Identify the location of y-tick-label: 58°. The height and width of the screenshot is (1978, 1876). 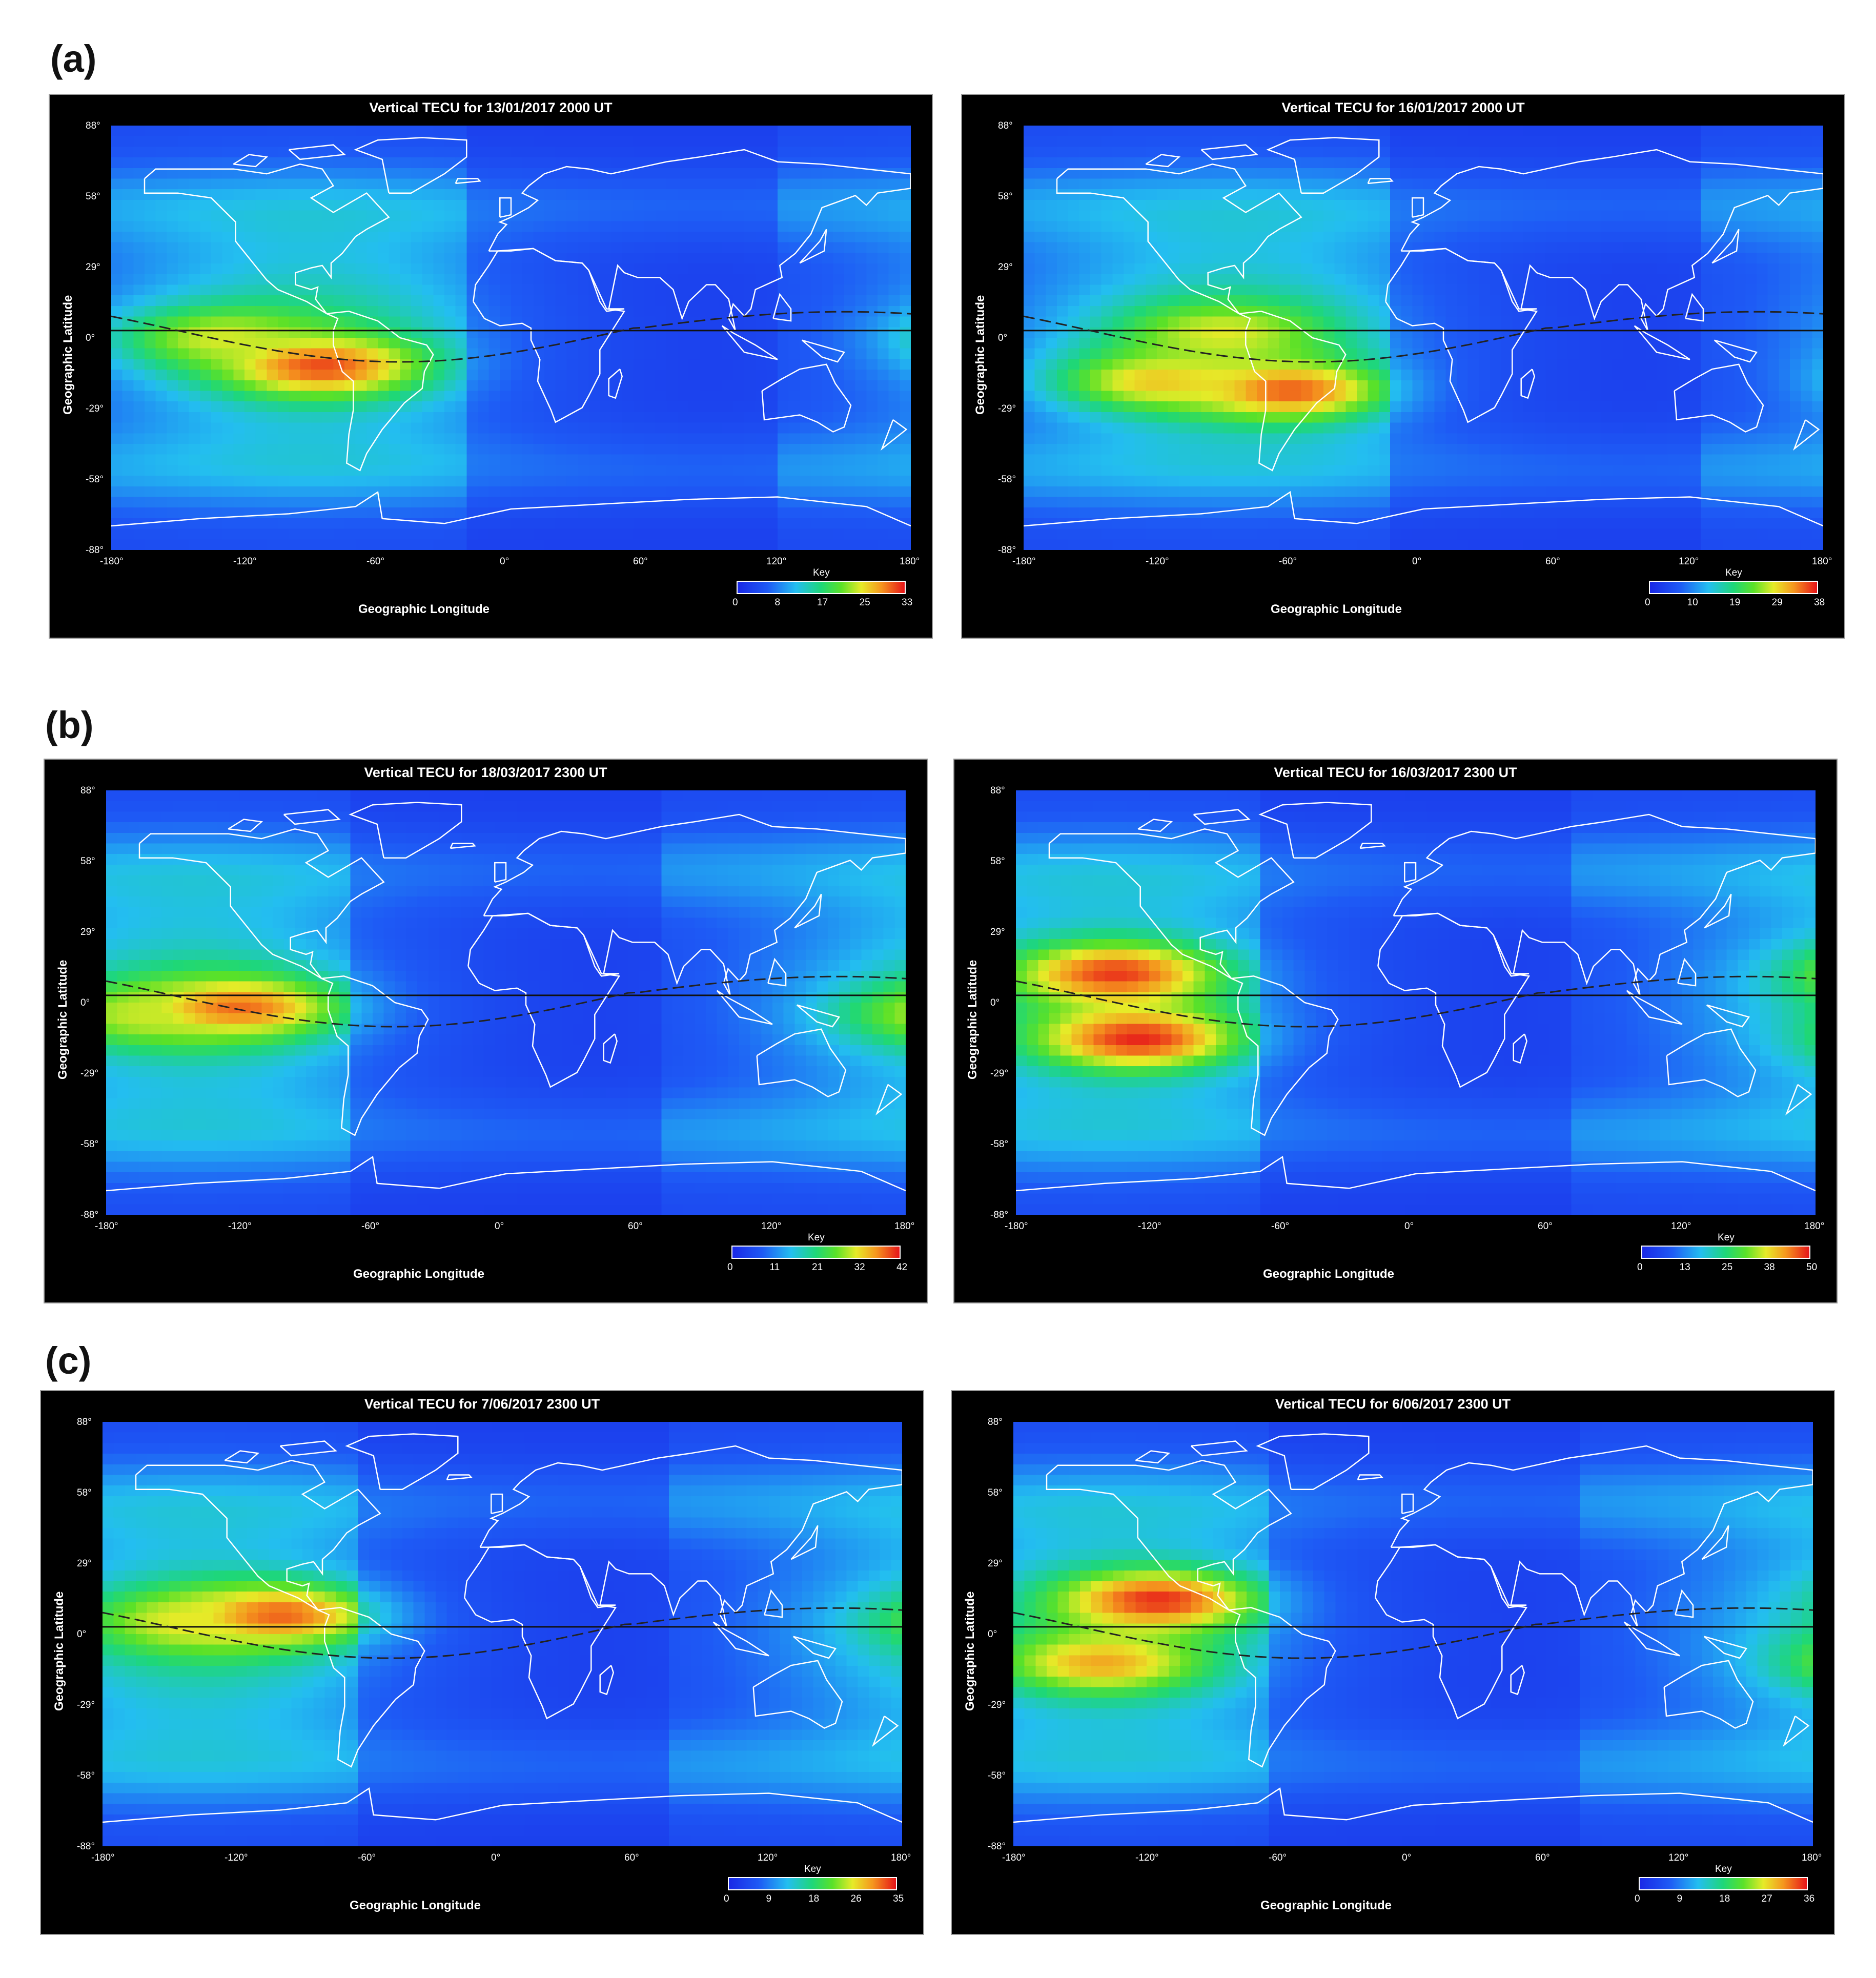
(84, 1492).